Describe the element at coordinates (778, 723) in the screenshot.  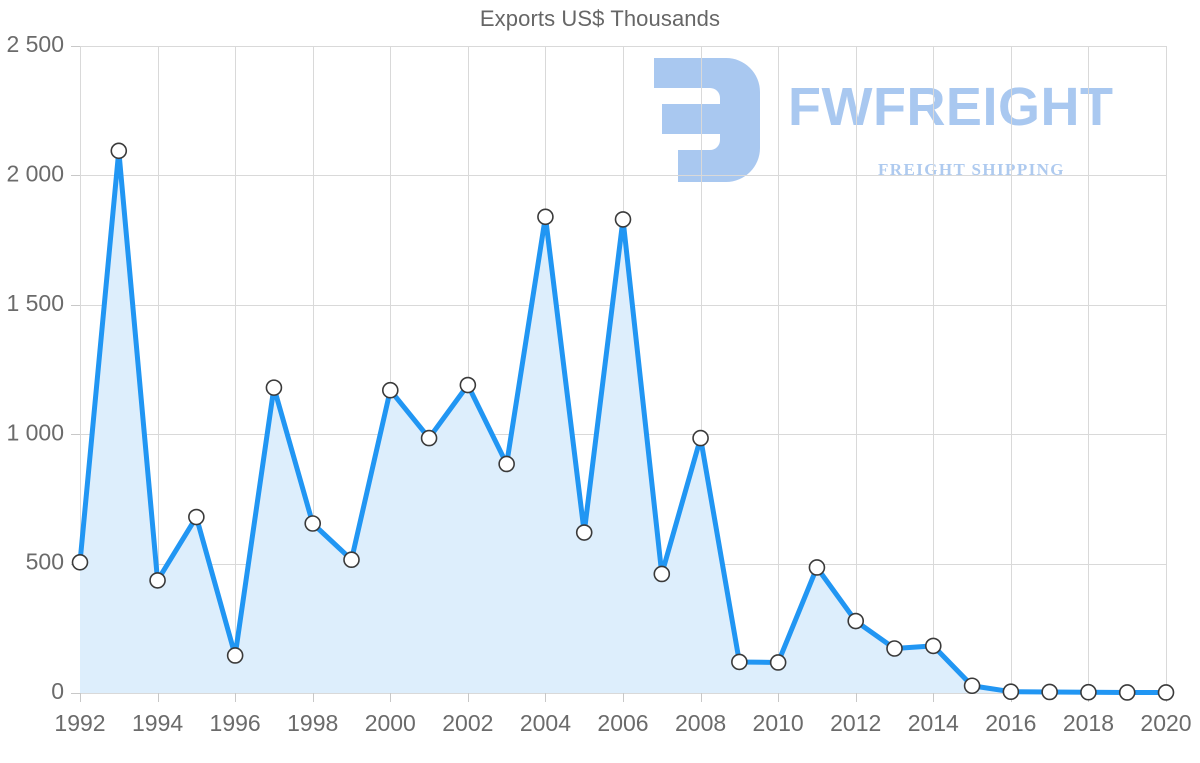
I see `x-axis-tick-label: 2010` at that location.